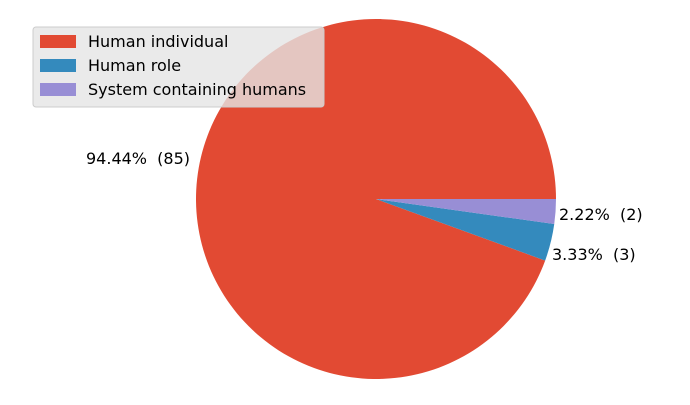 This screenshot has width=690, height=405. I want to click on legend-label-system-containing-humans: System containing humans, so click(197, 89).